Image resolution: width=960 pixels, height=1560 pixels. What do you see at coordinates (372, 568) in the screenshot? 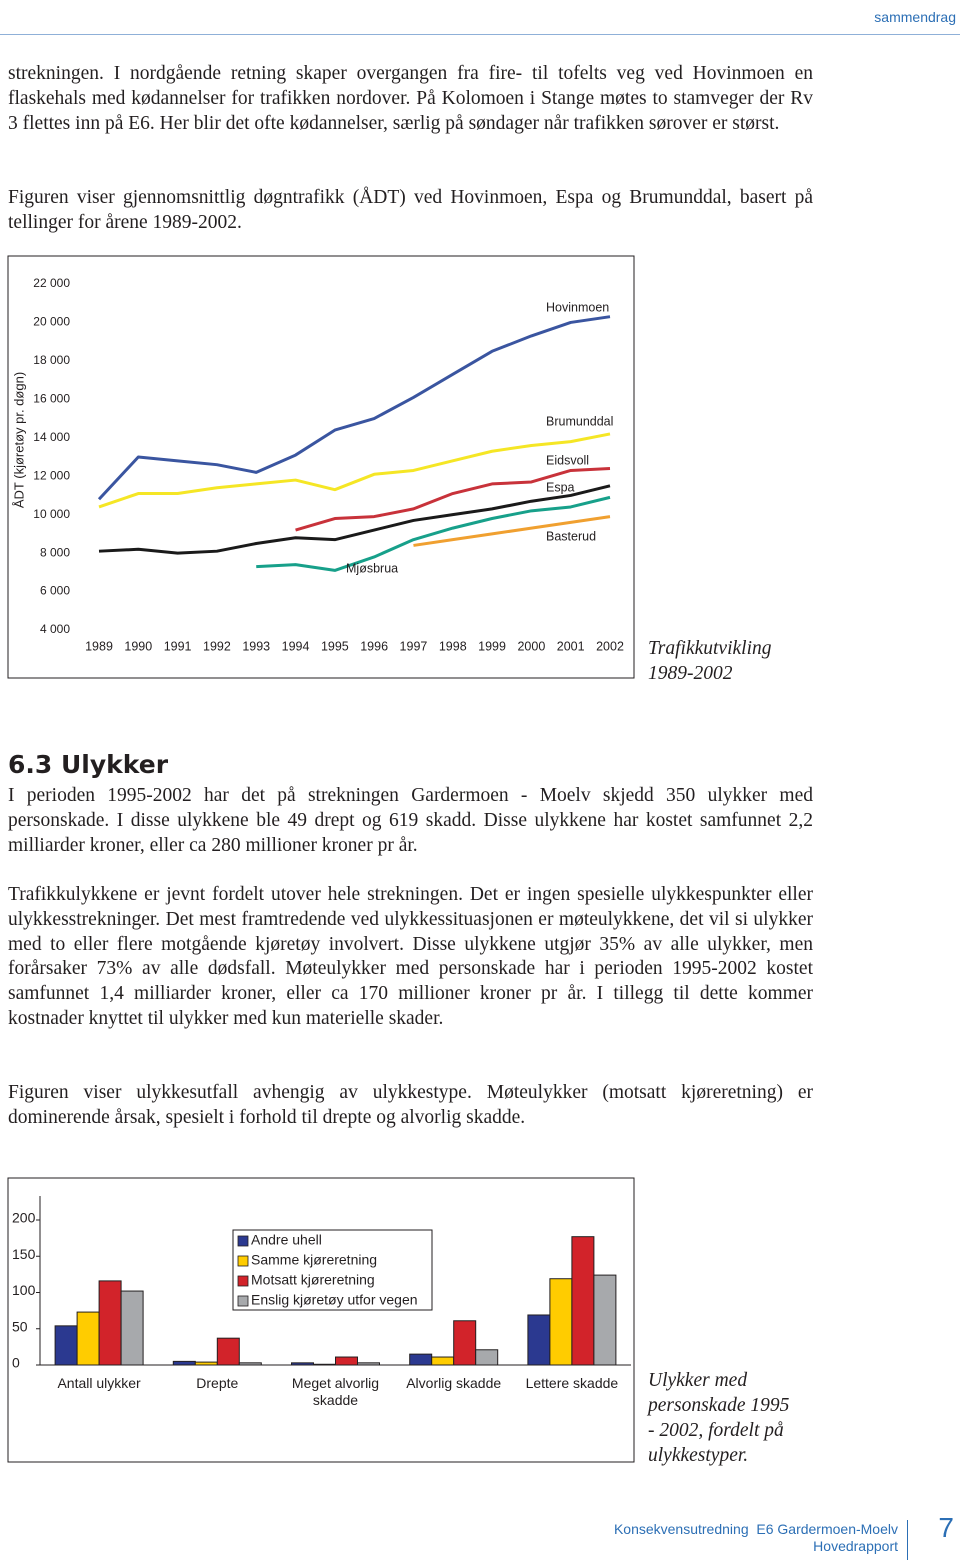
I see `series-label: Mjøsbrua` at bounding box center [372, 568].